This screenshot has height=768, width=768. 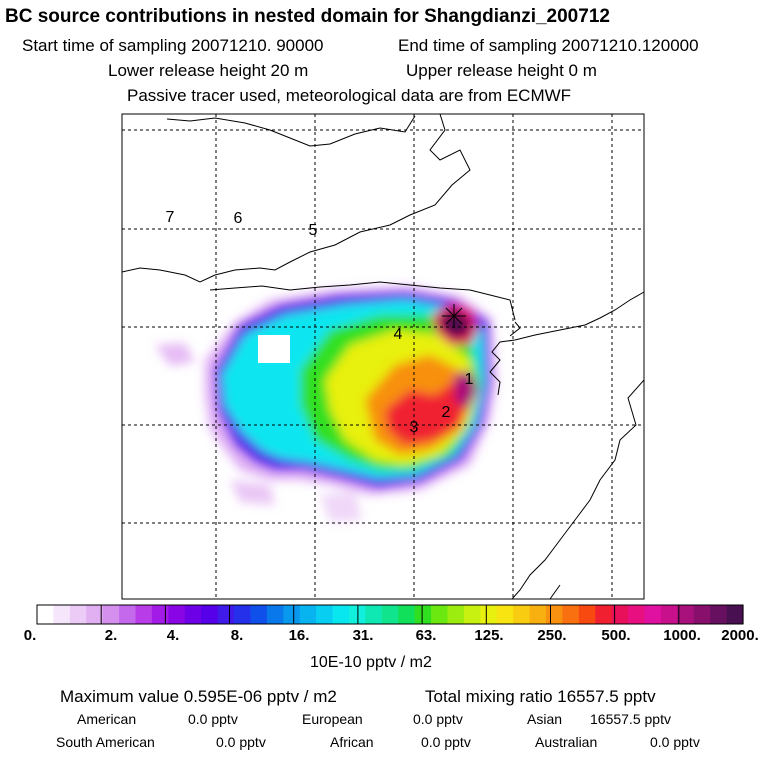 I want to click on european-value: 0.0 pptv, so click(x=438, y=719).